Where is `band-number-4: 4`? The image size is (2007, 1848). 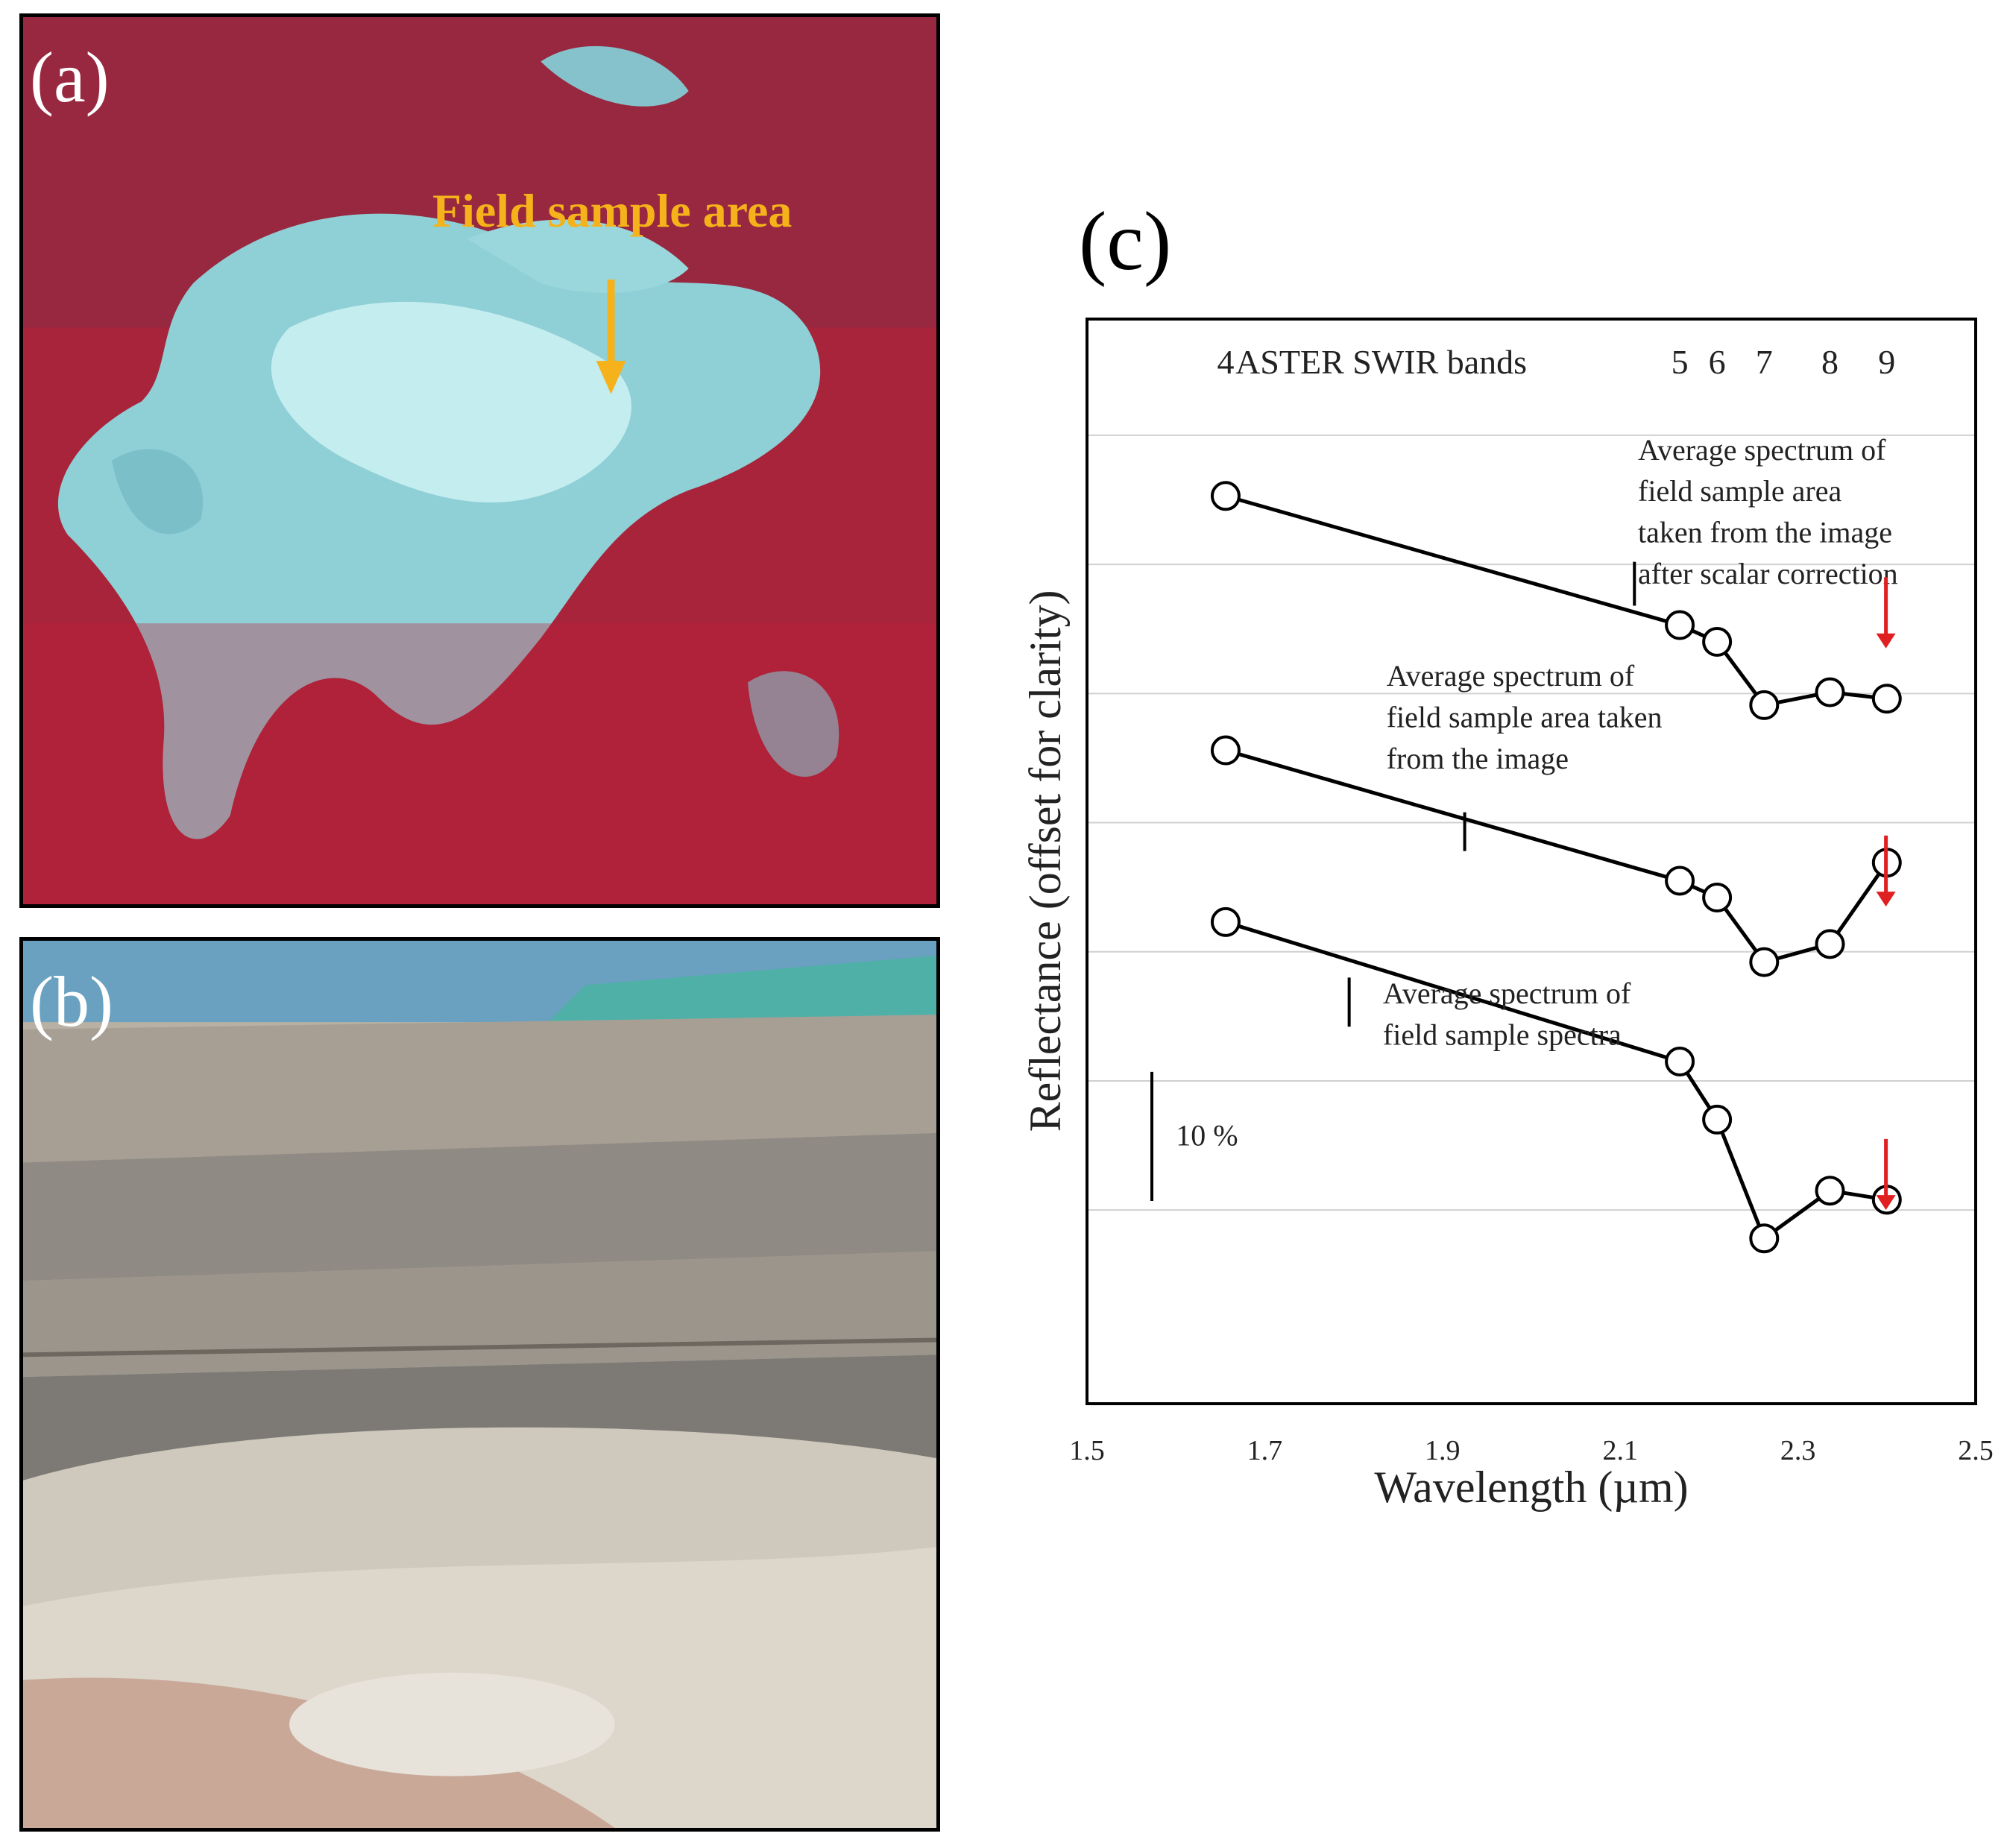 band-number-4: 4 is located at coordinates (1225, 362).